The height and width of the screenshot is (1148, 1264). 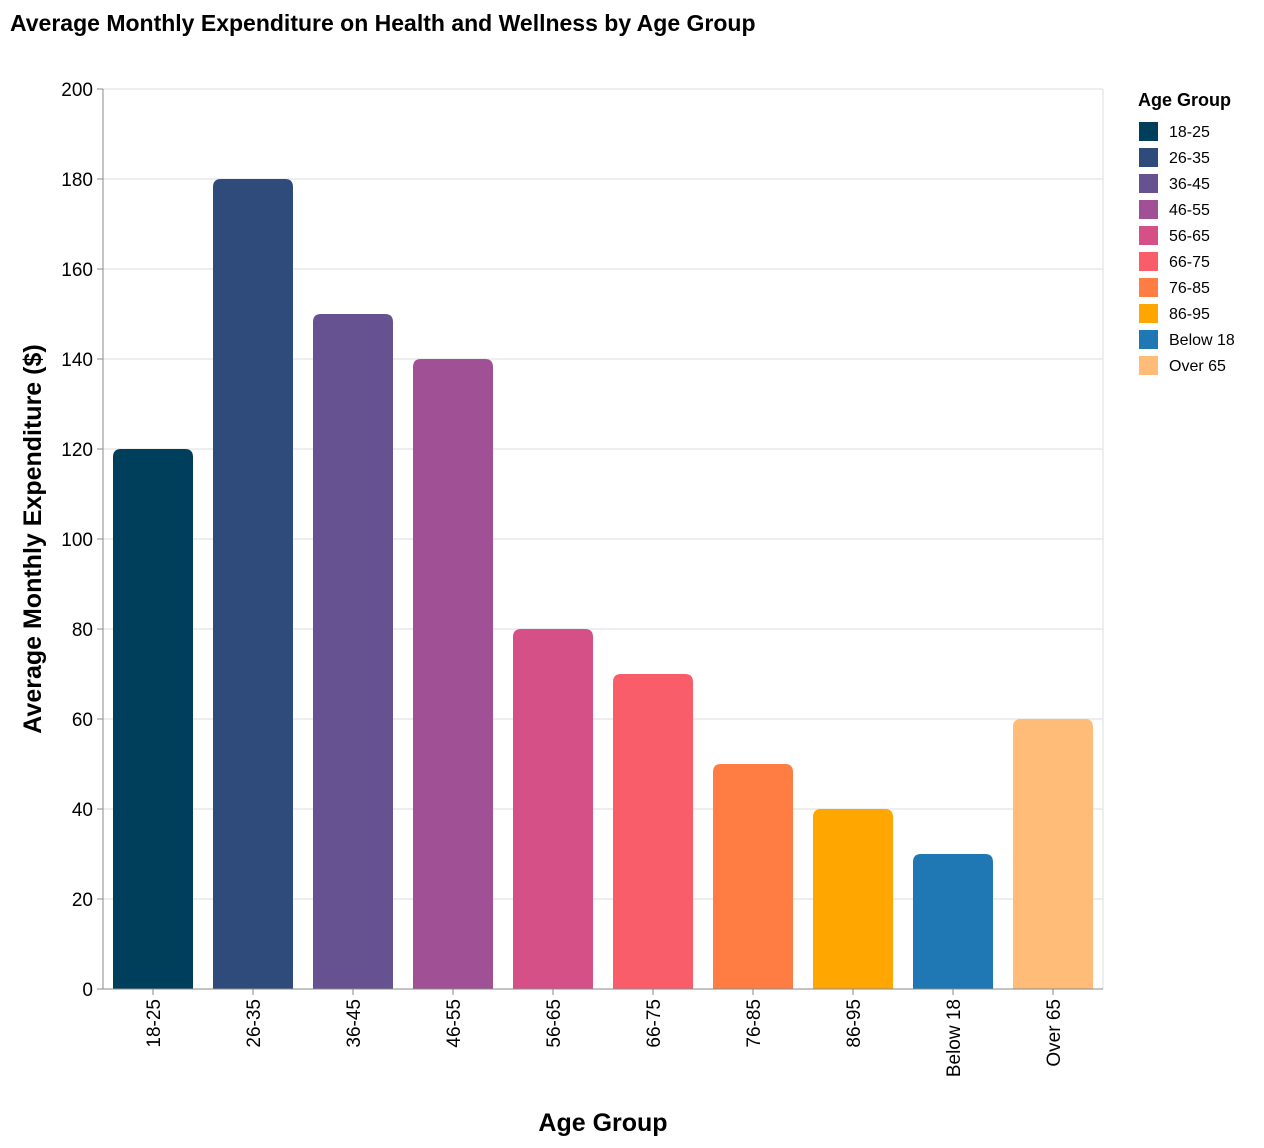 What do you see at coordinates (854, 1023) in the screenshot?
I see `x-tick-label: 86-95` at bounding box center [854, 1023].